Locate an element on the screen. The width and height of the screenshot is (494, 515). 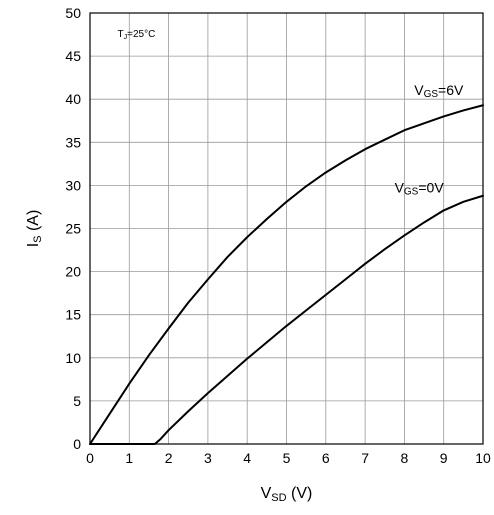
annotation-sub: J is located at coordinates (126, 37).